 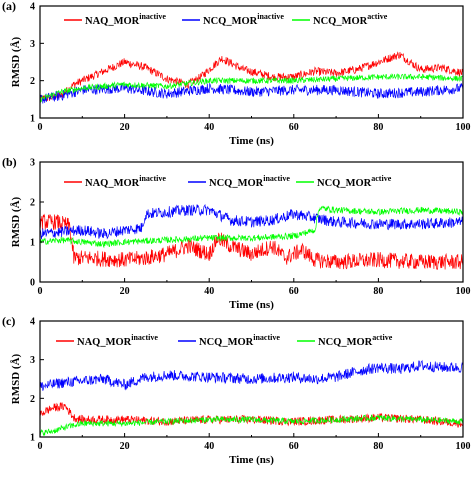 I want to click on panel-label: (b), so click(x=9, y=162).